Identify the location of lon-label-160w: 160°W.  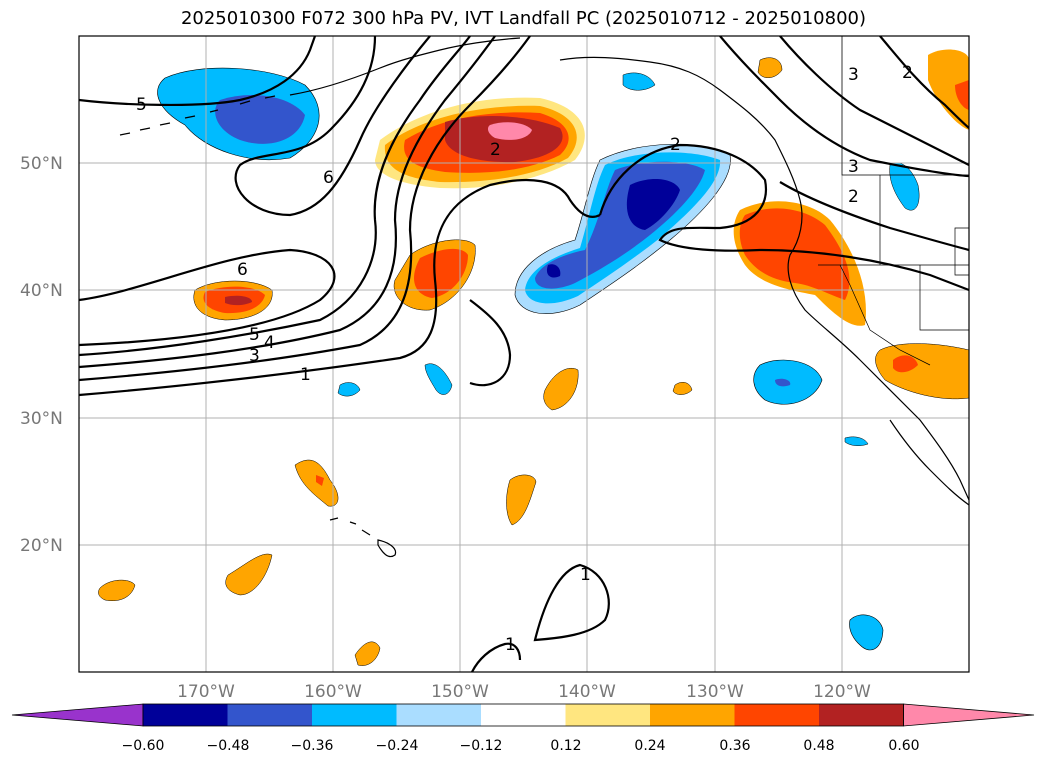
(333, 692).